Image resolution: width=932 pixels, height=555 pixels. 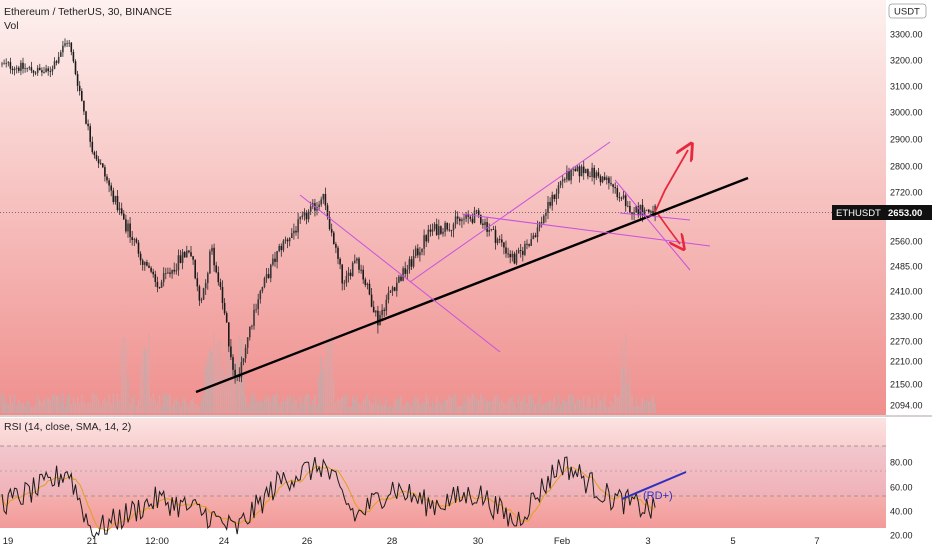 What do you see at coordinates (906, 35) in the screenshot?
I see `price-axis-tick: 3300.00` at bounding box center [906, 35].